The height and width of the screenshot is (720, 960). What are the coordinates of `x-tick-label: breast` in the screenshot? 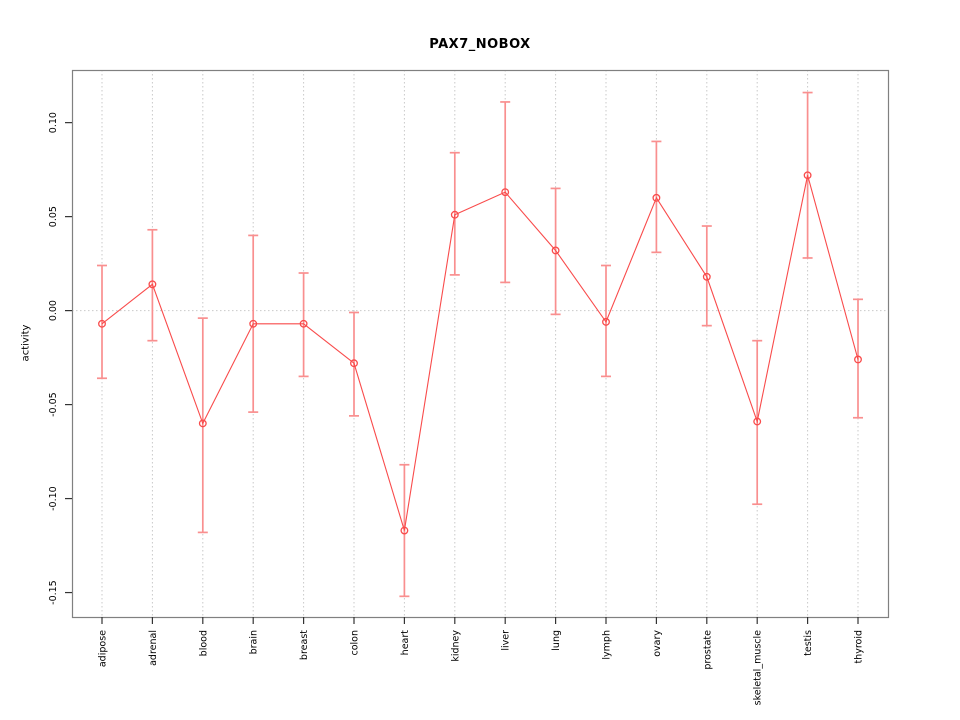 It's located at (304, 645).